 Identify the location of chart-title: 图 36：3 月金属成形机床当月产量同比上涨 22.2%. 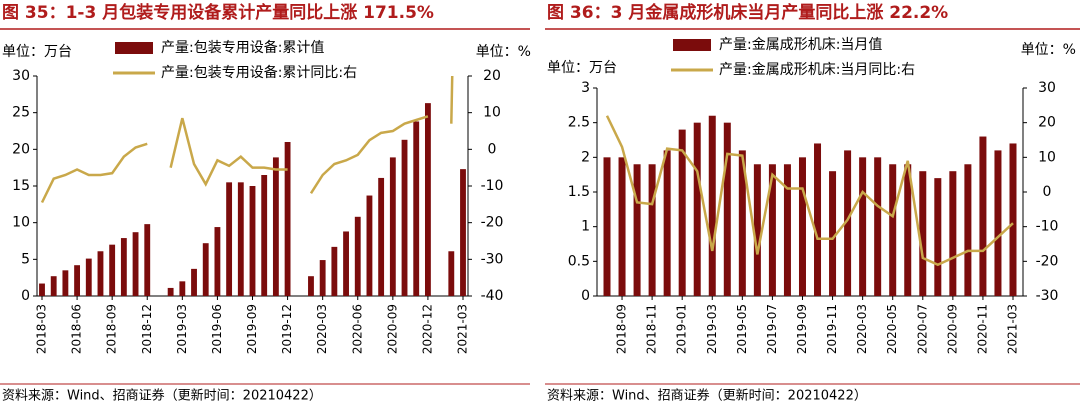
(747, 12).